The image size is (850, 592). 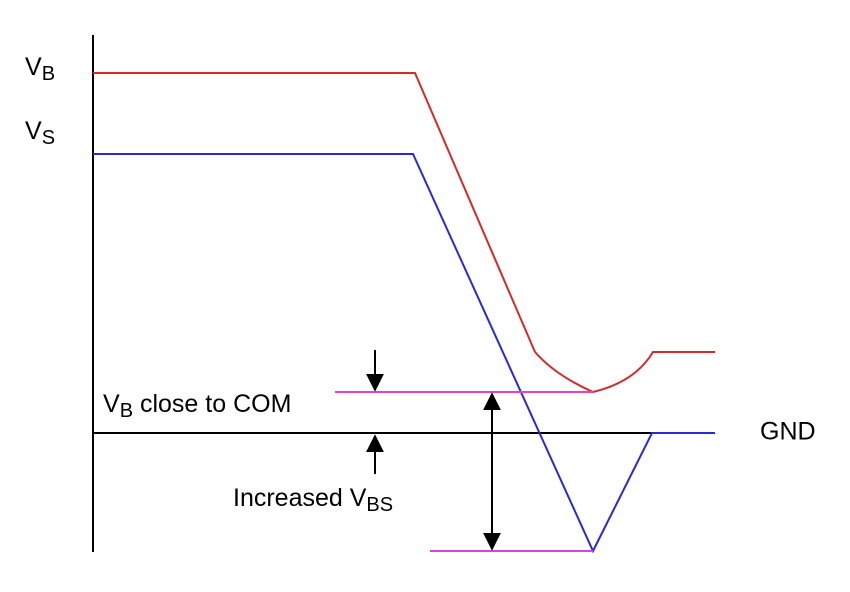 What do you see at coordinates (48, 138) in the screenshot?
I see `vs-sub: S` at bounding box center [48, 138].